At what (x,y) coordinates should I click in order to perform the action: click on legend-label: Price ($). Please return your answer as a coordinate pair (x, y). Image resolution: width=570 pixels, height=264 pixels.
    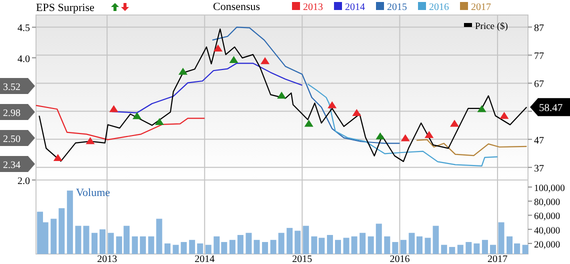
    Looking at the image, I should click on (491, 27).